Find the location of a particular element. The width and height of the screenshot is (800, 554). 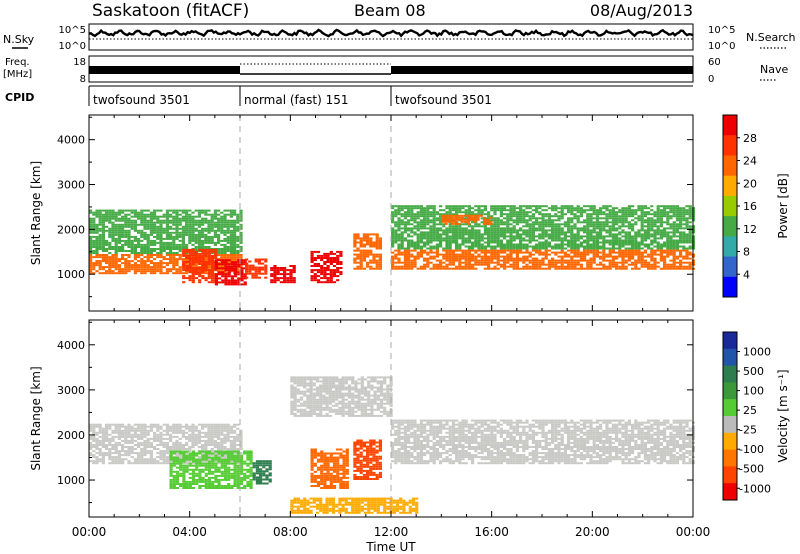

station-title: Saskatoon (fitACF) is located at coordinates (170, 11).